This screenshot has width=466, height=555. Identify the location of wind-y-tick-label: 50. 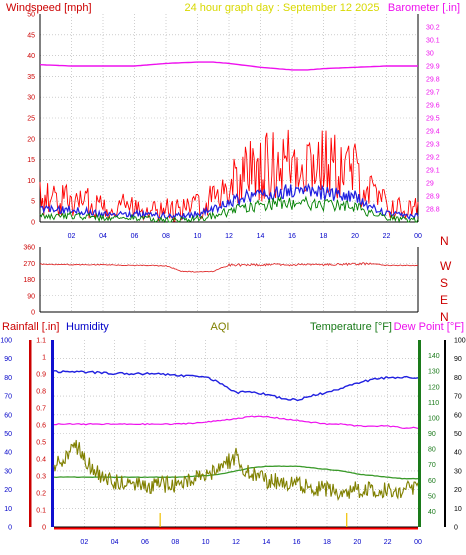
(31, 15).